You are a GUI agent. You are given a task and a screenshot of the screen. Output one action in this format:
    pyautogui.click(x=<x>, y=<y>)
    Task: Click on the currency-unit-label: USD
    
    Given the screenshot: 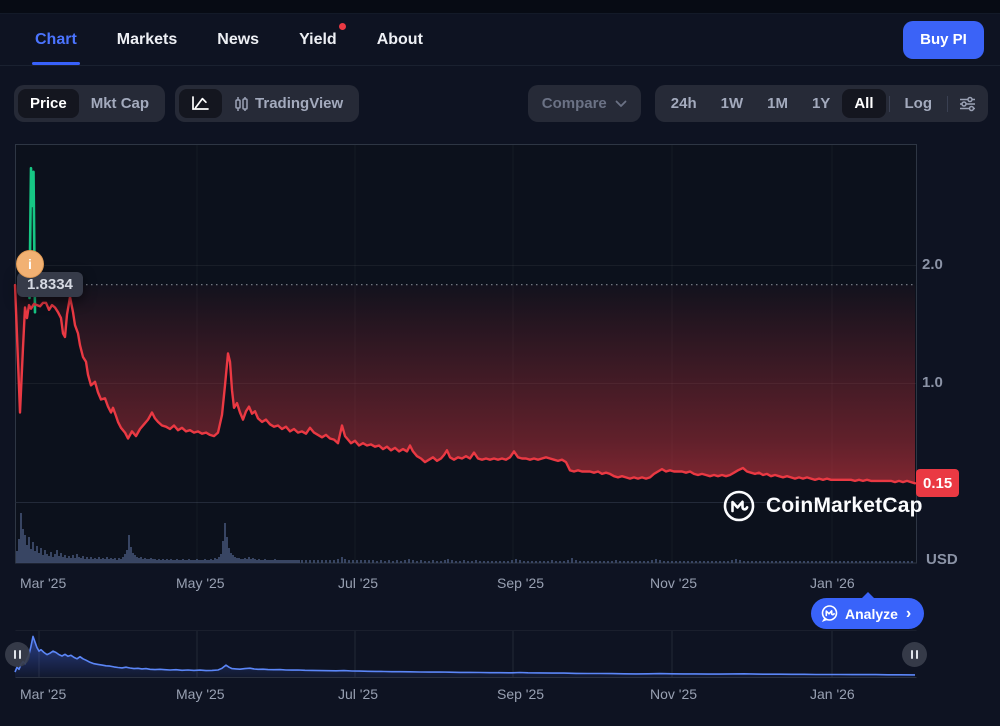 What is the action you would take?
    pyautogui.click(x=942, y=559)
    